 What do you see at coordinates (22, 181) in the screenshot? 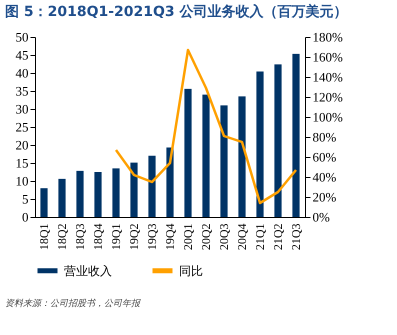
I see `y-tick-label: 10` at bounding box center [22, 181].